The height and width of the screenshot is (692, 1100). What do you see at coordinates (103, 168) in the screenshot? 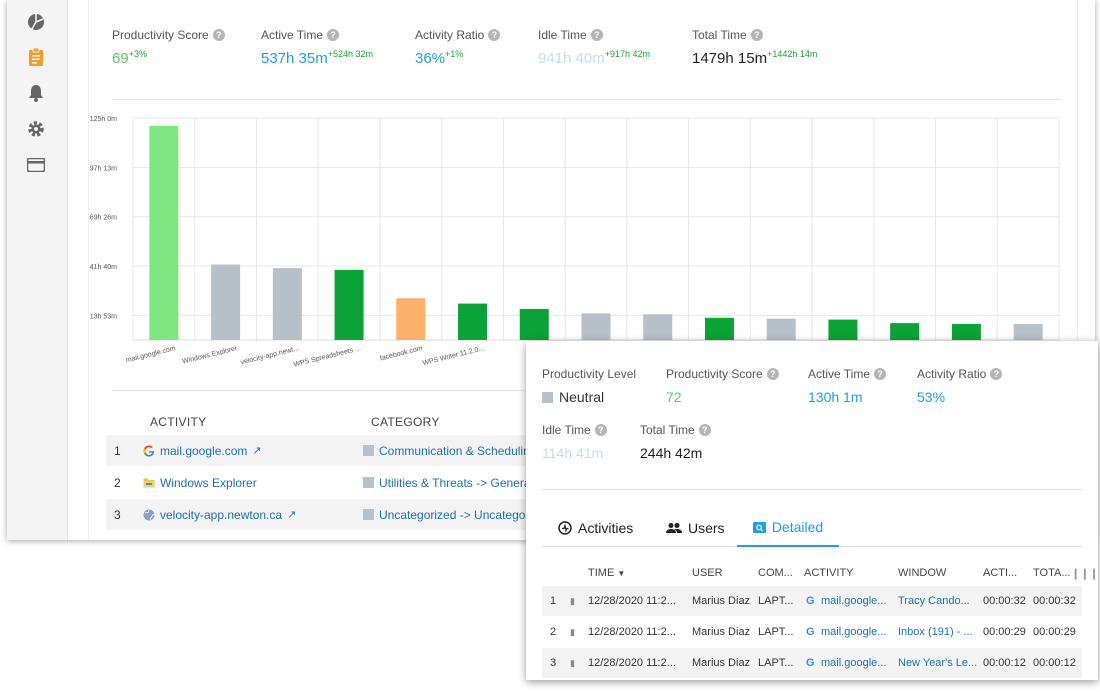
I see `y-tick-label: 97h 13m` at bounding box center [103, 168].